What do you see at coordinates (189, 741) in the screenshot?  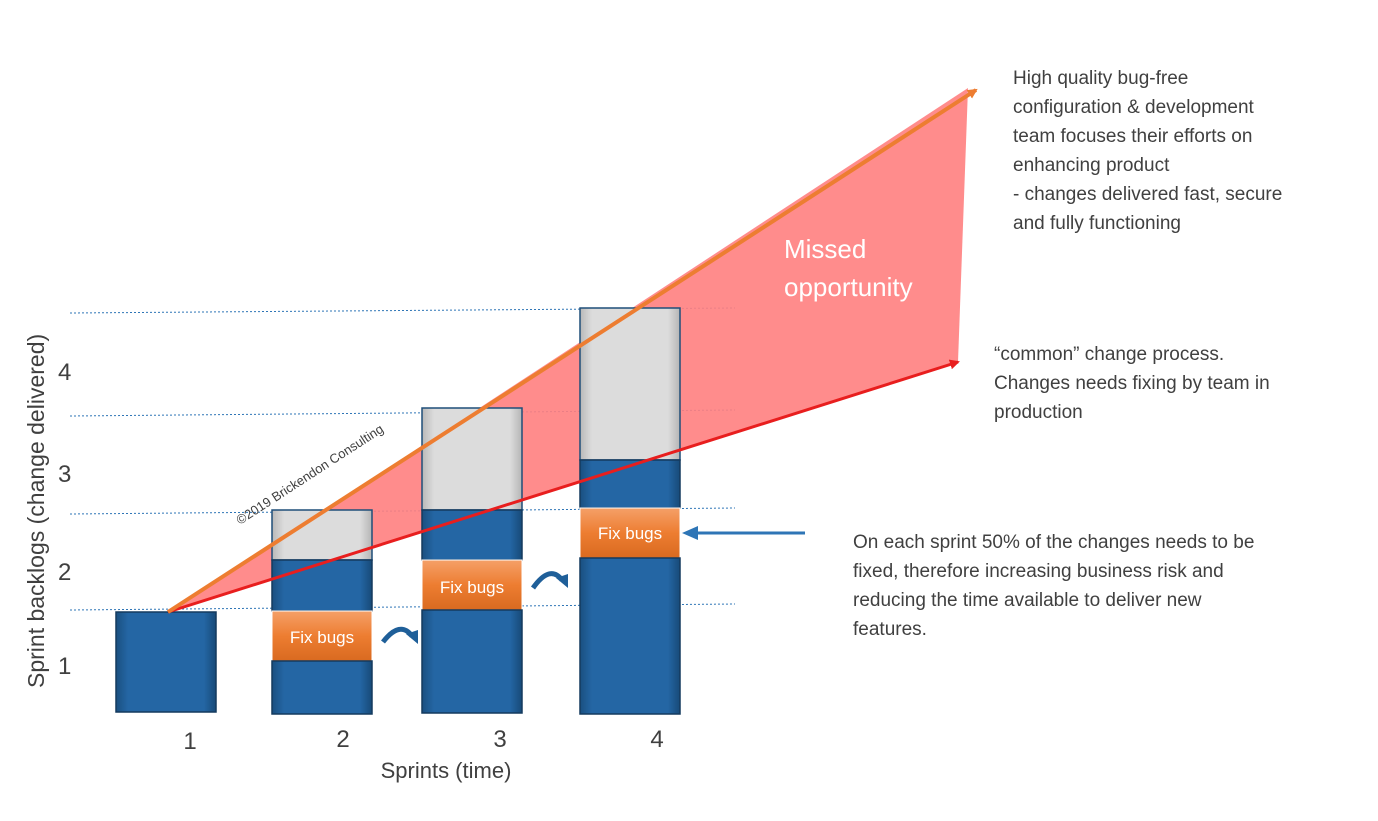 I see `x-tick: 1` at bounding box center [189, 741].